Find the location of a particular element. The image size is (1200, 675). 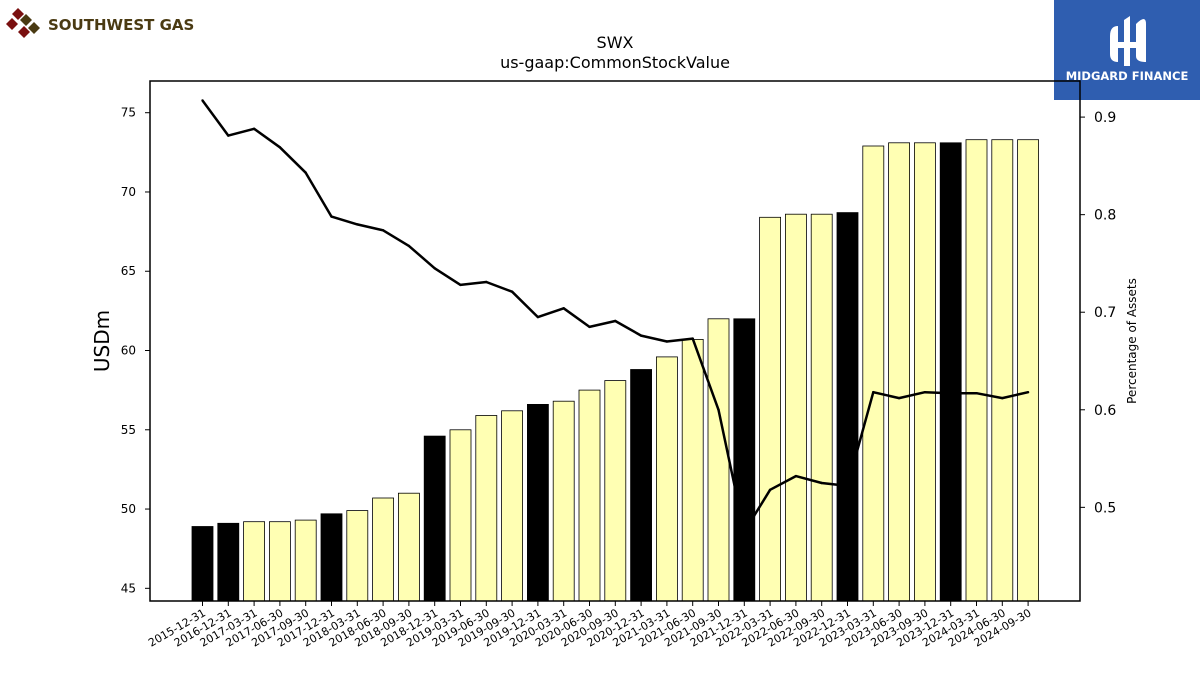

y-axis-label: USDm is located at coordinates (102, 341).